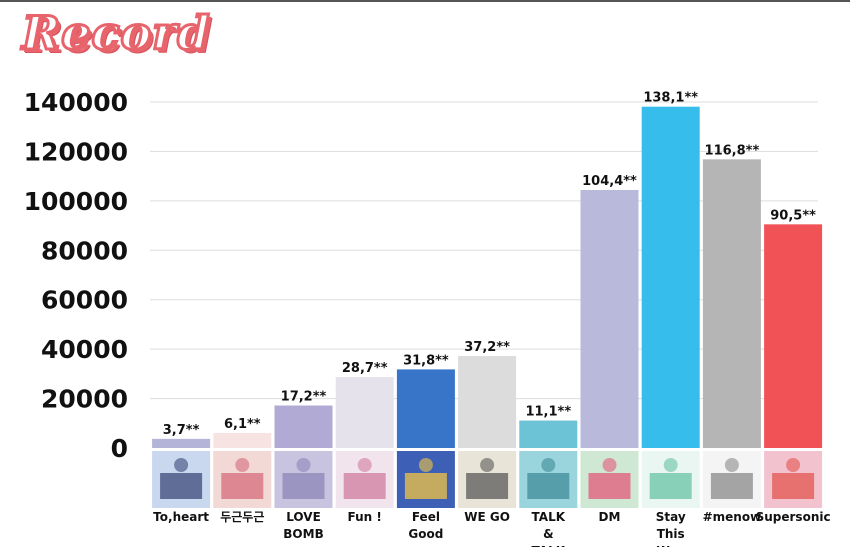  I want to click on data-label: 3,7**, so click(181, 430).